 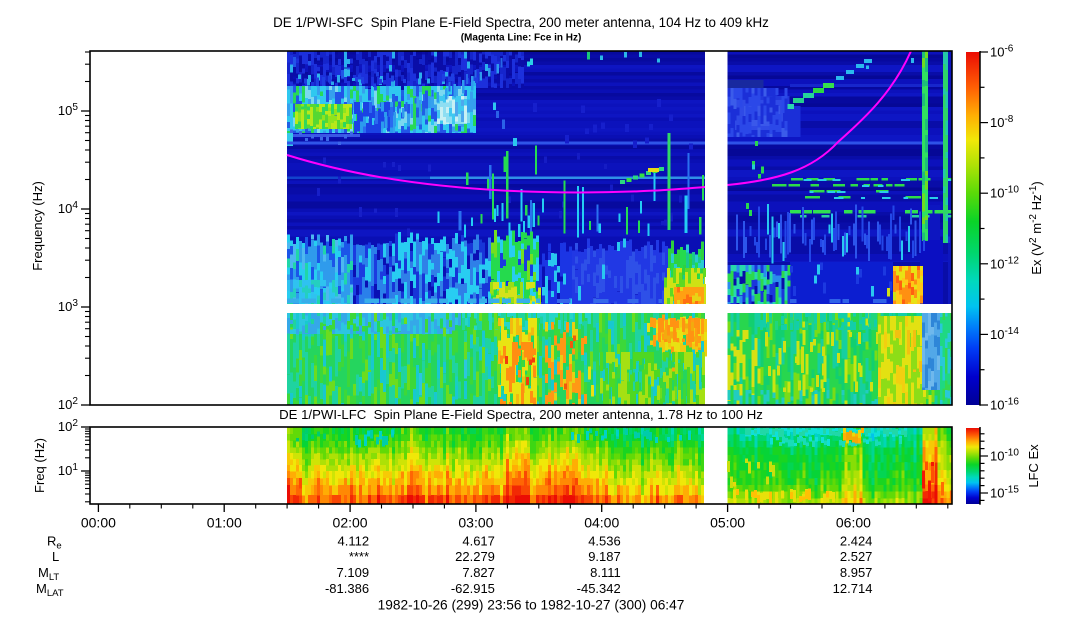 What do you see at coordinates (856, 572) in the screenshot?
I see `svg-text: 8.957` at bounding box center [856, 572].